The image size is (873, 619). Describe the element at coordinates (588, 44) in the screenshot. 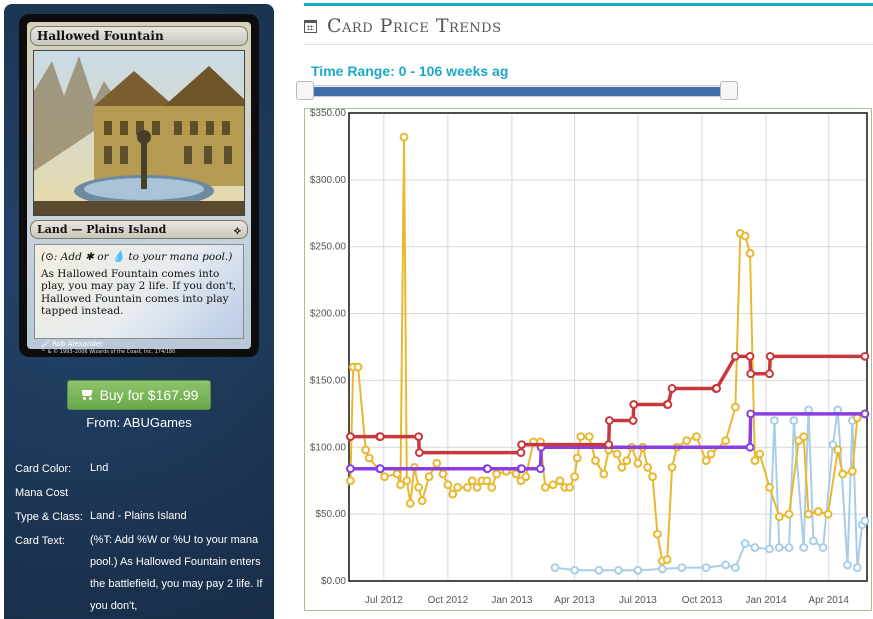

I see `divider` at that location.